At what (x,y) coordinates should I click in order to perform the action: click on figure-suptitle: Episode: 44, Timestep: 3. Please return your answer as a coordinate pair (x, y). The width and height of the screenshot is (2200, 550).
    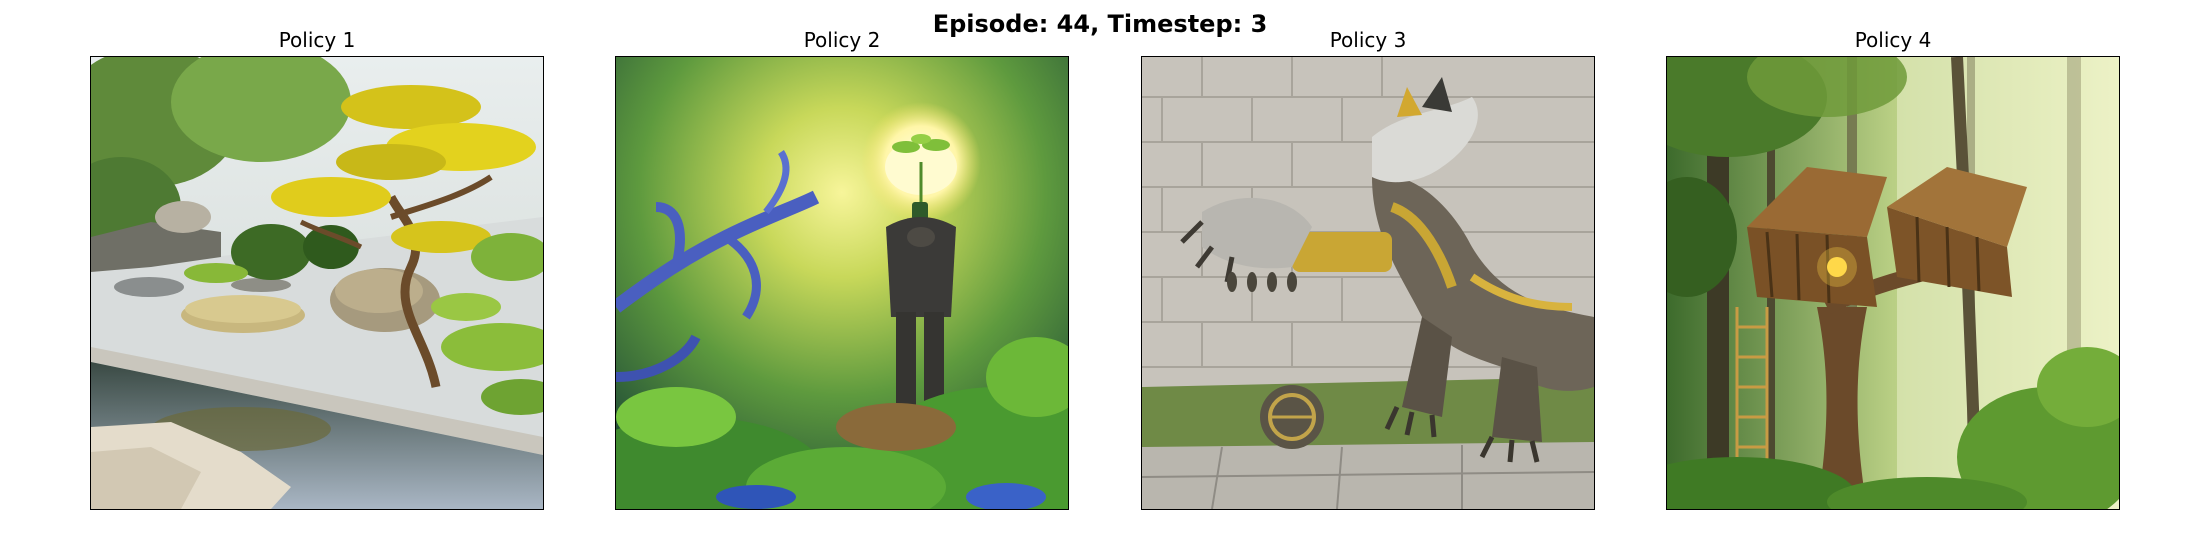
    Looking at the image, I should click on (1100, 24).